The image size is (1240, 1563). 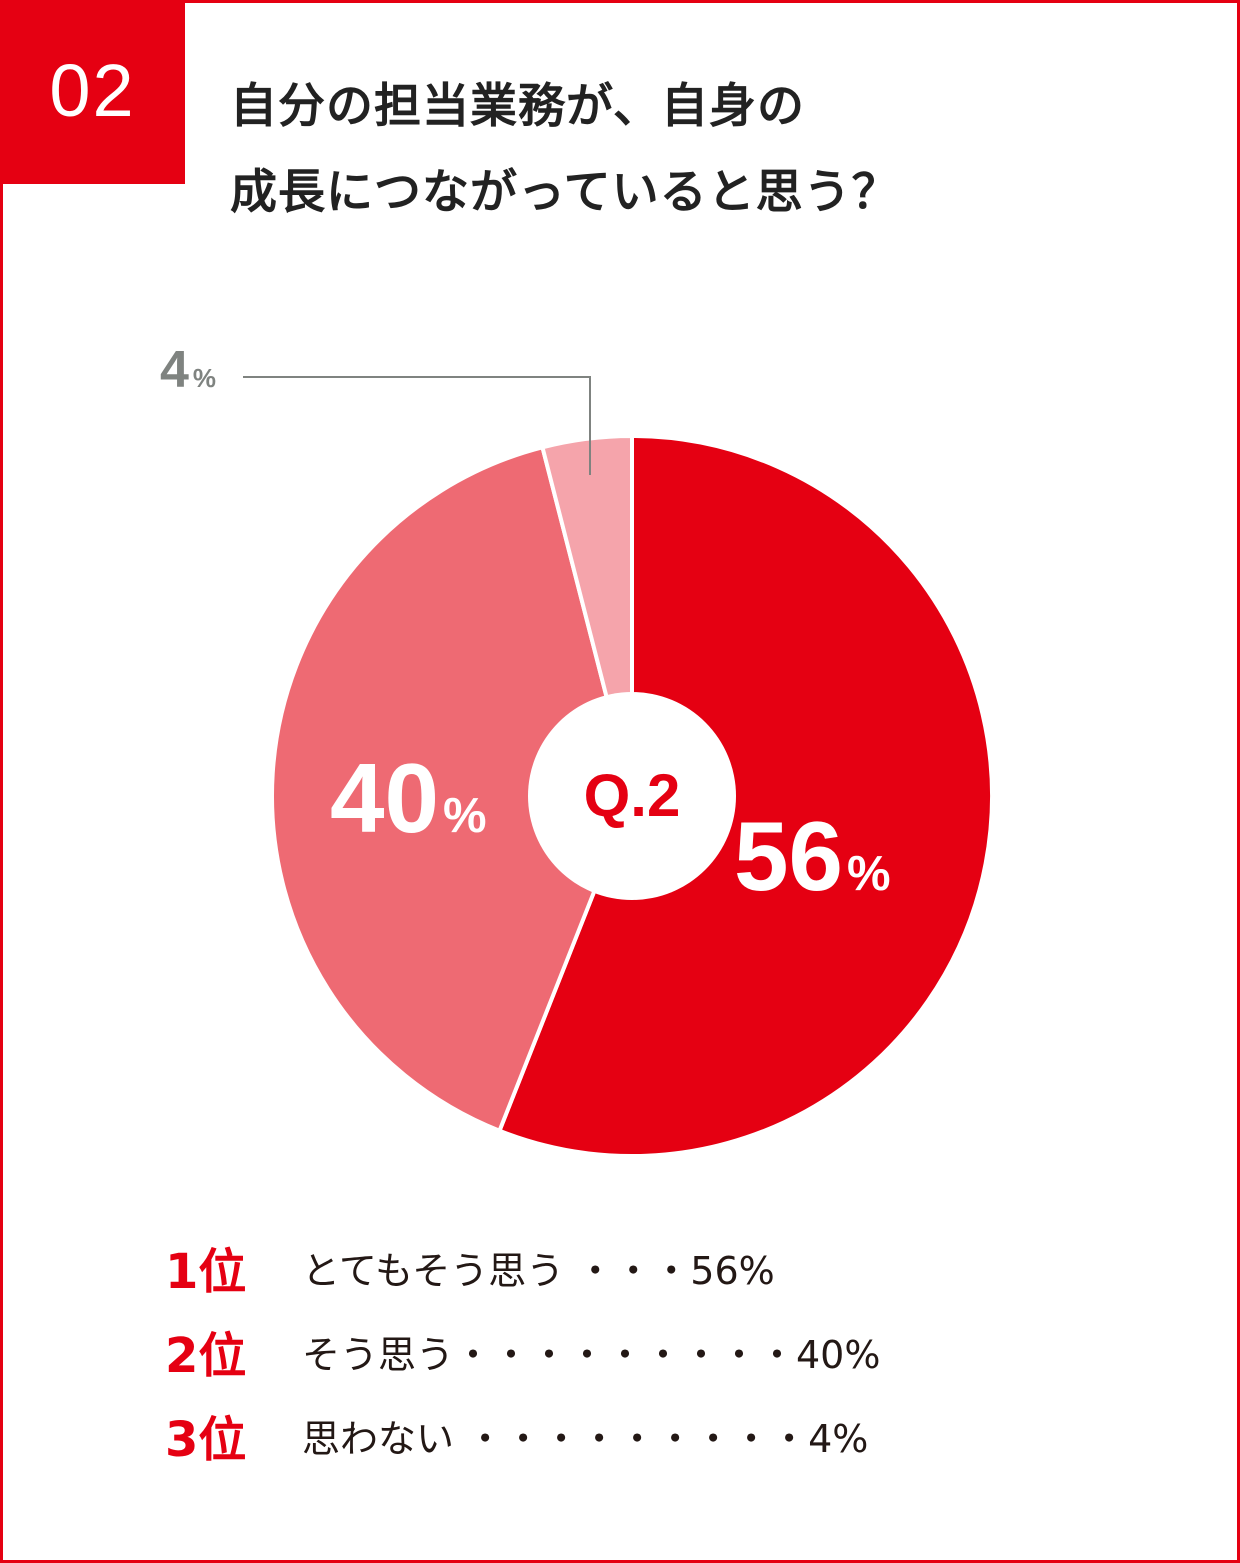 I want to click on slice-label-4: 4%, so click(x=188, y=370).